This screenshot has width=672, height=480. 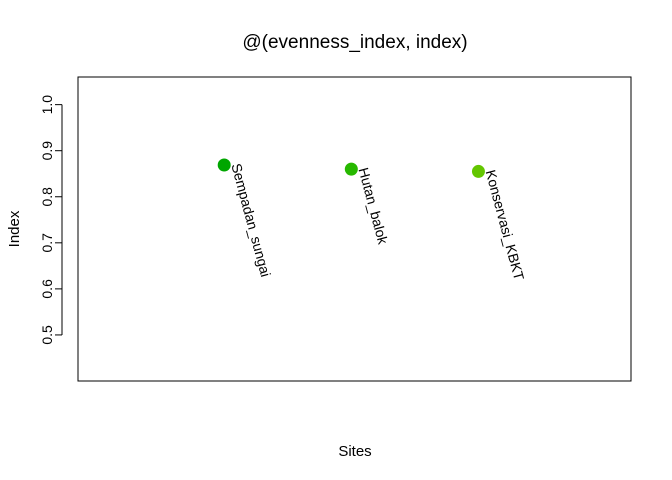 I want to click on point-label: Sempadan_sungai, so click(x=251, y=220).